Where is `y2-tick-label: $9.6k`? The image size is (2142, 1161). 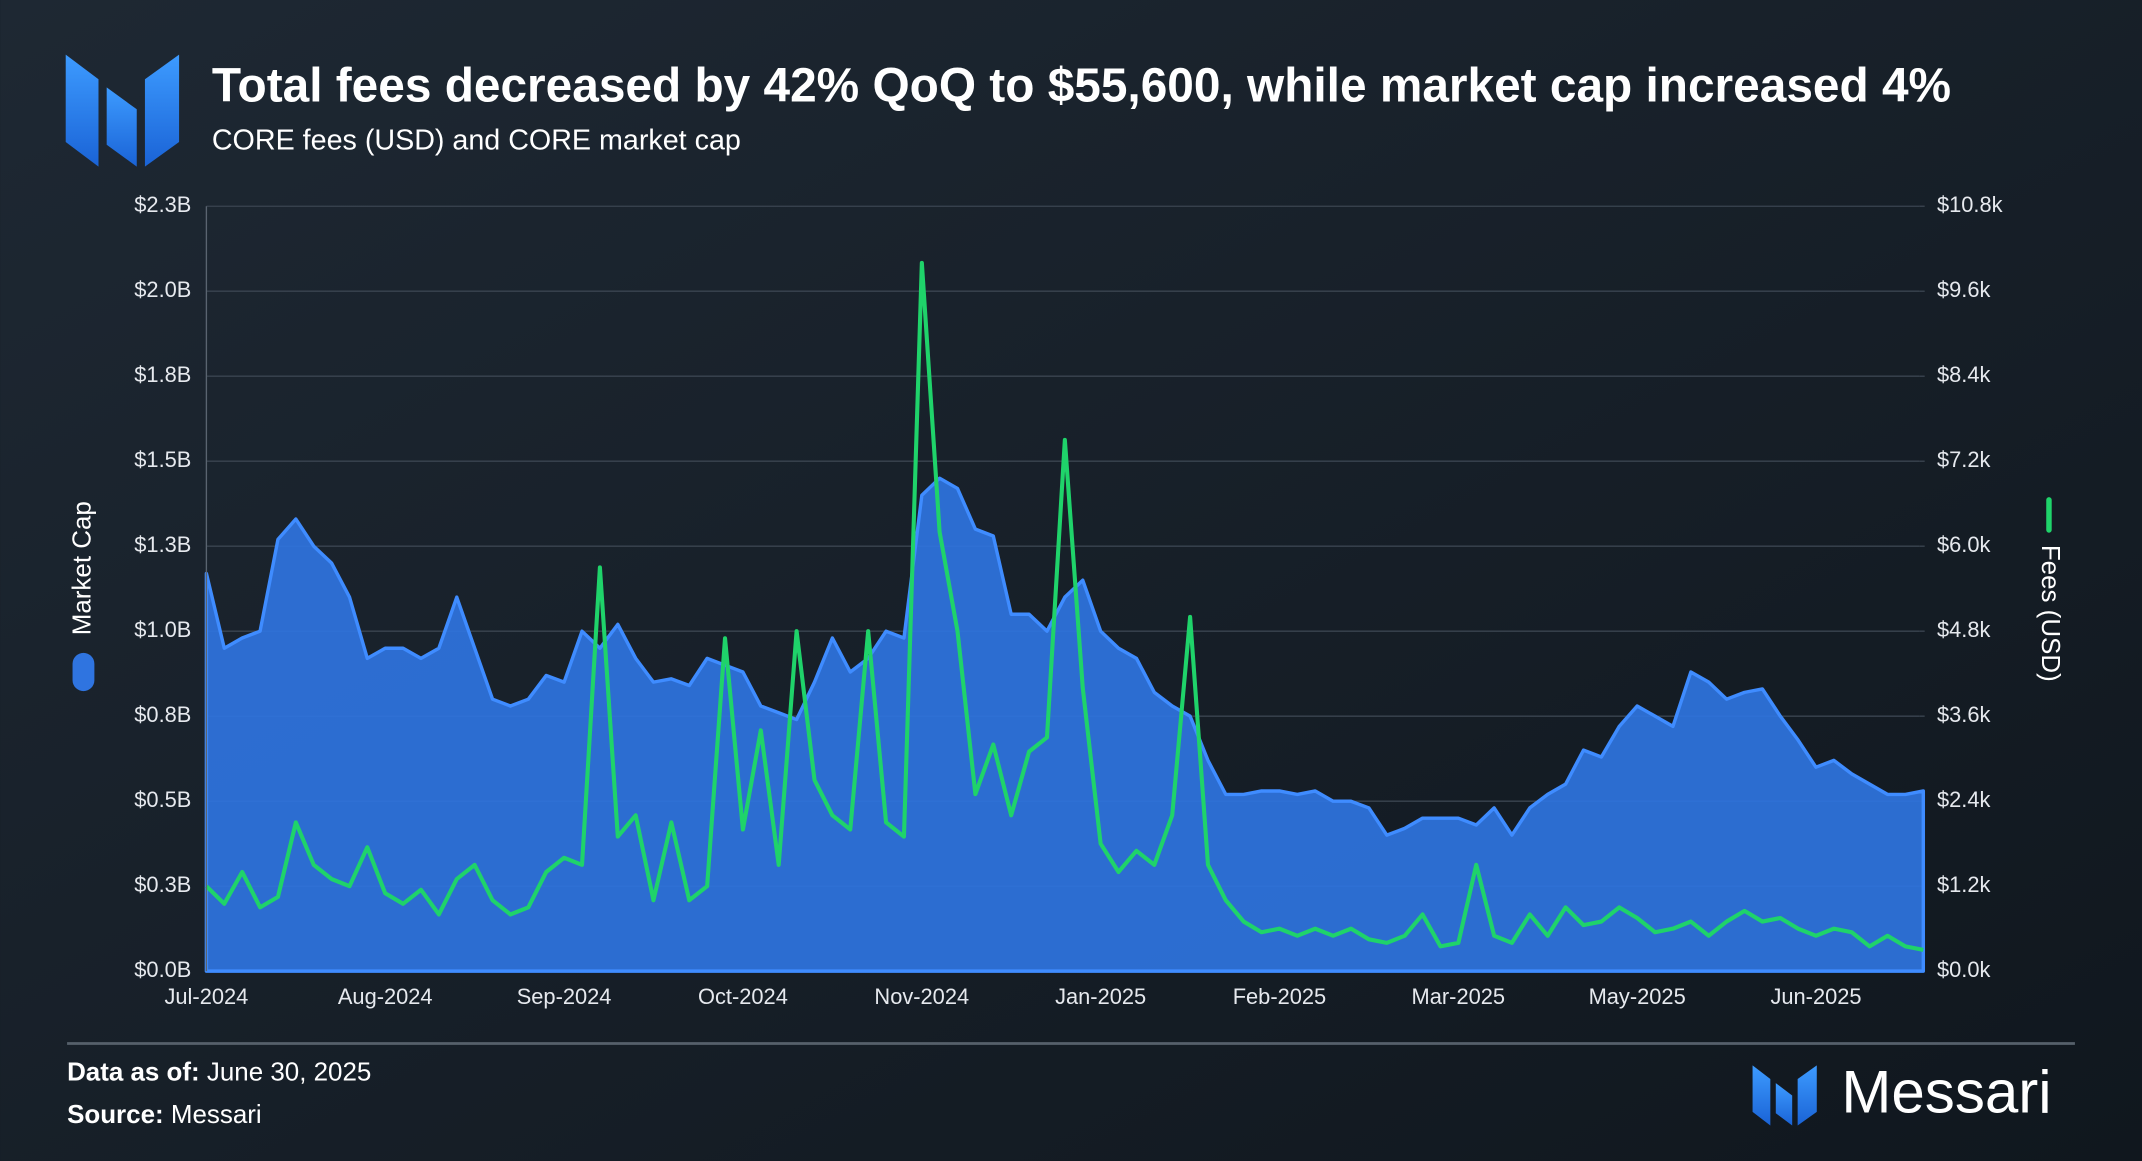
y2-tick-label: $9.6k is located at coordinates (1964, 289).